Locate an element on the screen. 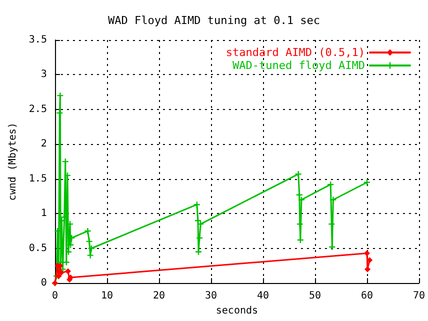 The image size is (428, 321). x-axis-title: seconds is located at coordinates (237, 311).